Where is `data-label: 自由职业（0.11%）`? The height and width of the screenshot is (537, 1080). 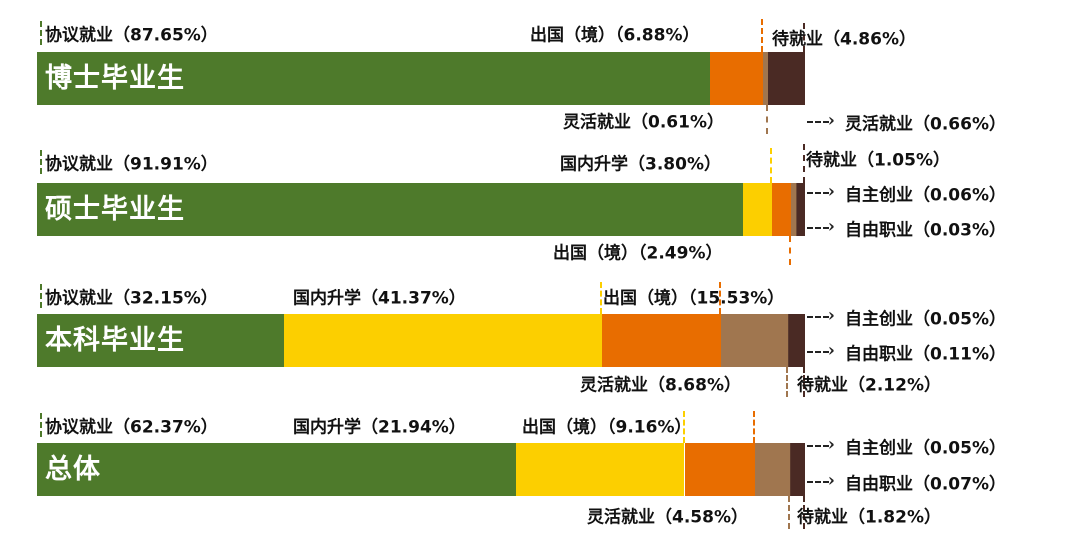
data-label: 自由职业（0.11%） is located at coordinates (925, 354).